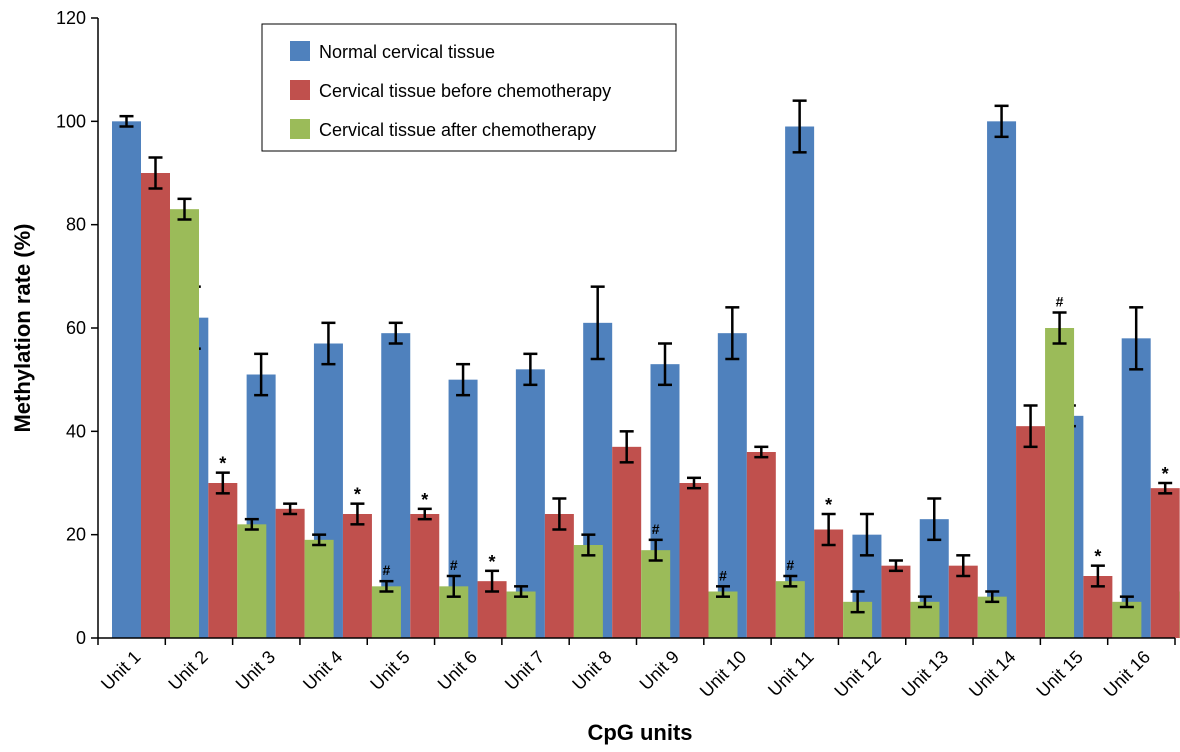  Describe the element at coordinates (76, 328) in the screenshot. I see `y-tick-label: 60` at that location.